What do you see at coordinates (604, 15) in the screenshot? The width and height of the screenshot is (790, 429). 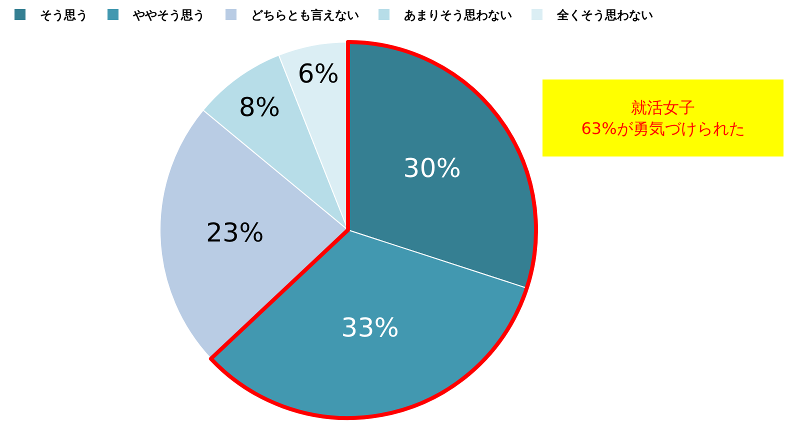 I see `legend-label: 全くそう思わない` at bounding box center [604, 15].